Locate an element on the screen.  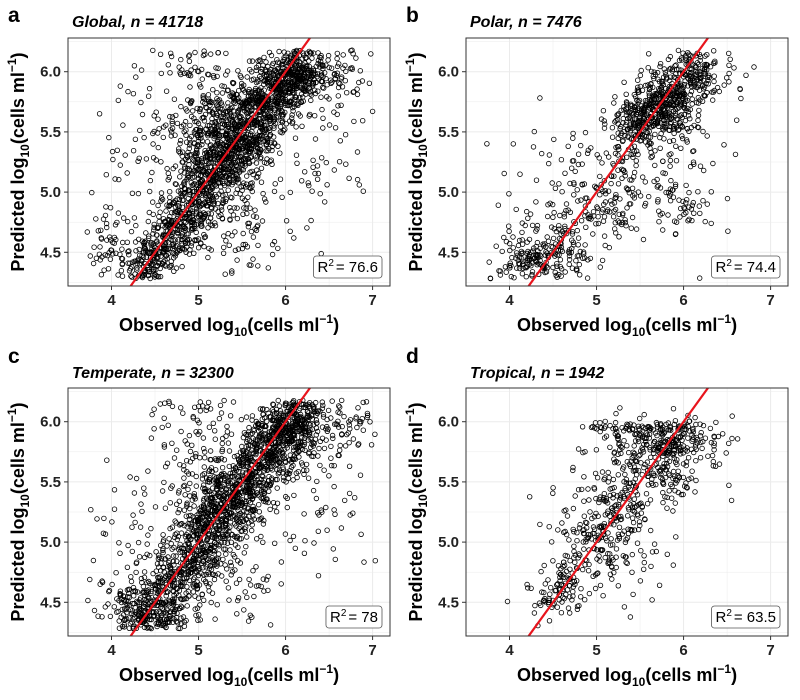
y-axis-label: Predicted log10(cells ml−1) is located at coordinates (416, 161).